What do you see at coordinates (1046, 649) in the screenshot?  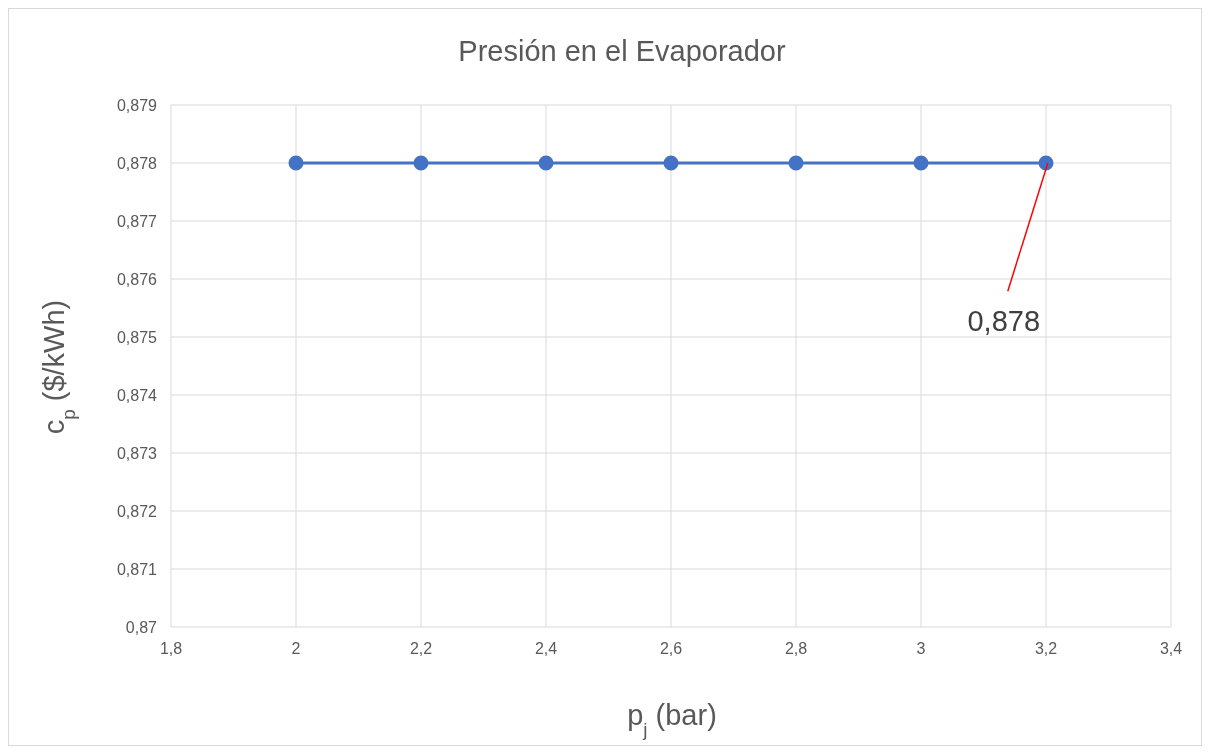 I see `x-tick-label: 3,2` at bounding box center [1046, 649].